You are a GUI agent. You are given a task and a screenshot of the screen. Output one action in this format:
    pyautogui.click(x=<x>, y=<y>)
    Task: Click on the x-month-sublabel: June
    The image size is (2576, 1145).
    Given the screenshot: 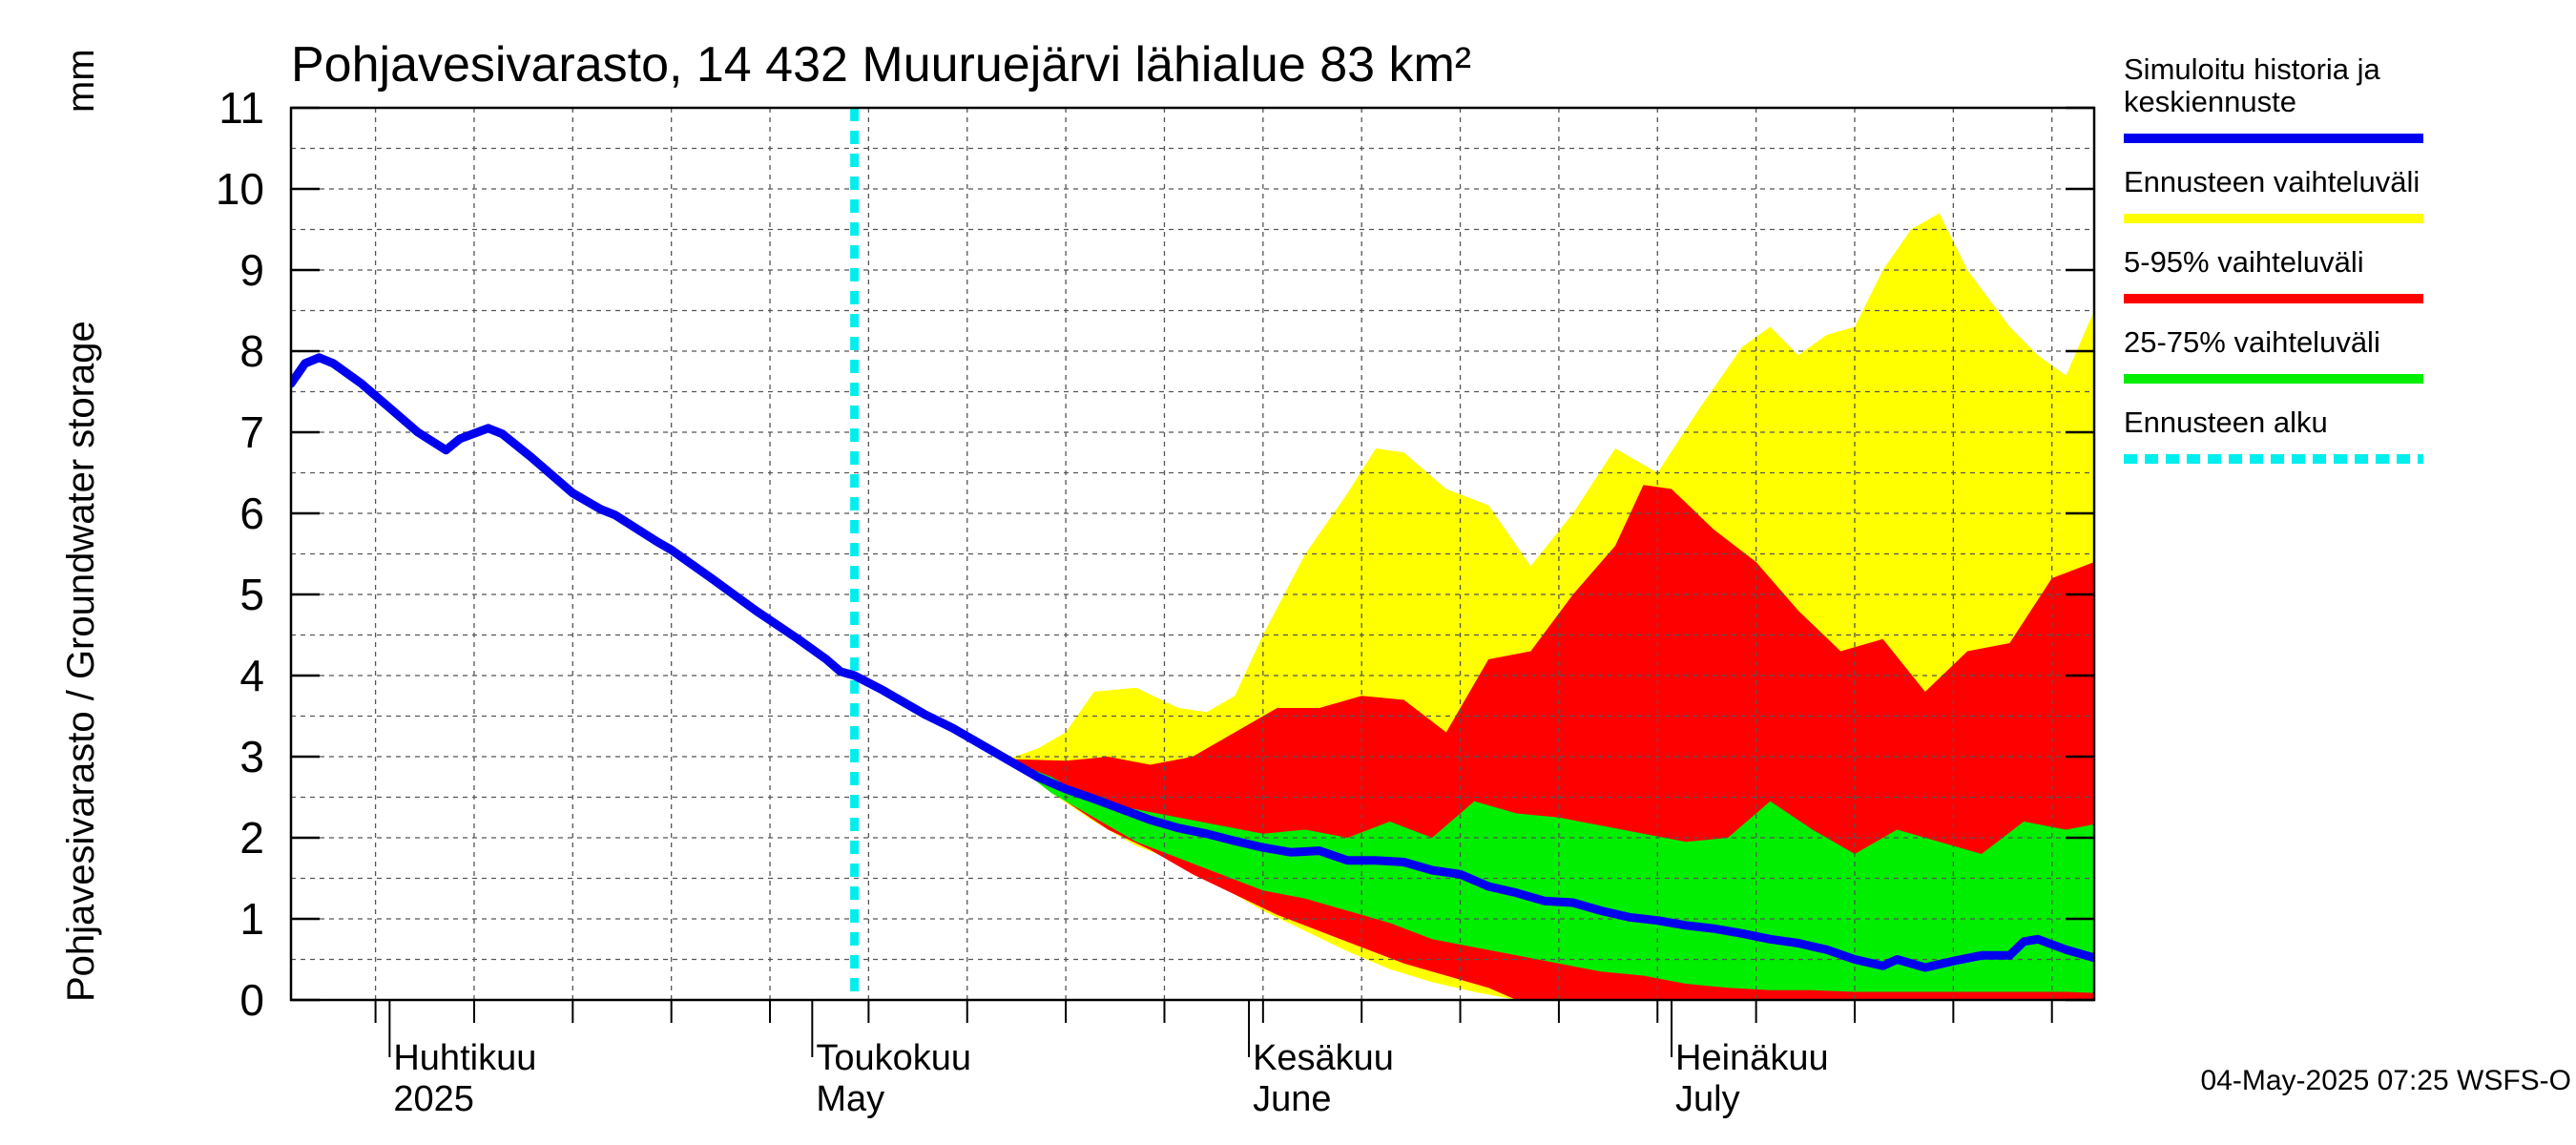 What is the action you would take?
    pyautogui.click(x=1292, y=1099)
    